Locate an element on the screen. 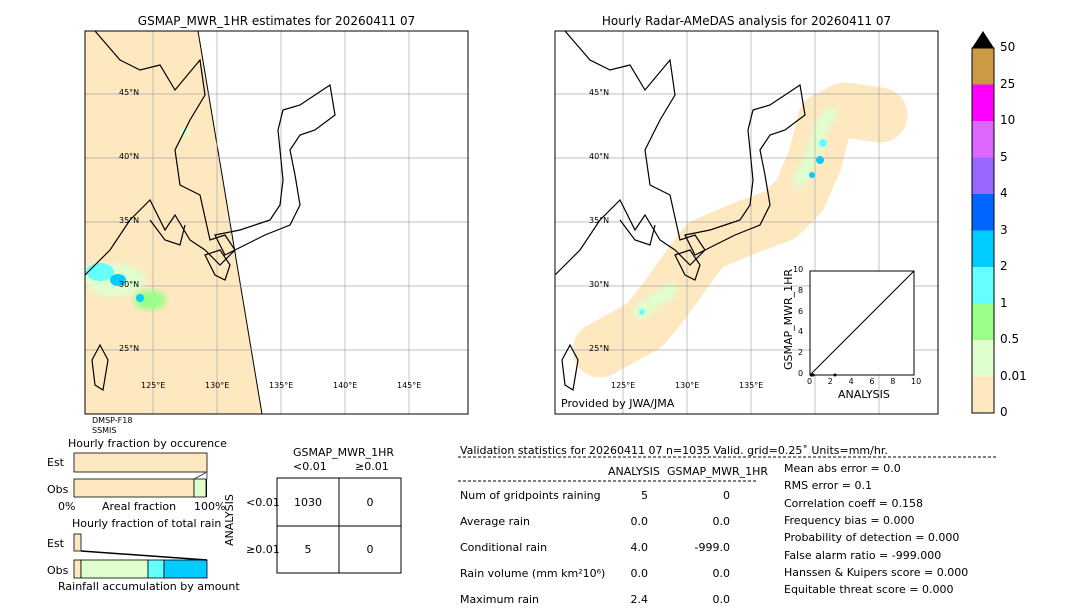 This screenshot has width=1080, height=612. y-tick-label: 6 is located at coordinates (801, 311).